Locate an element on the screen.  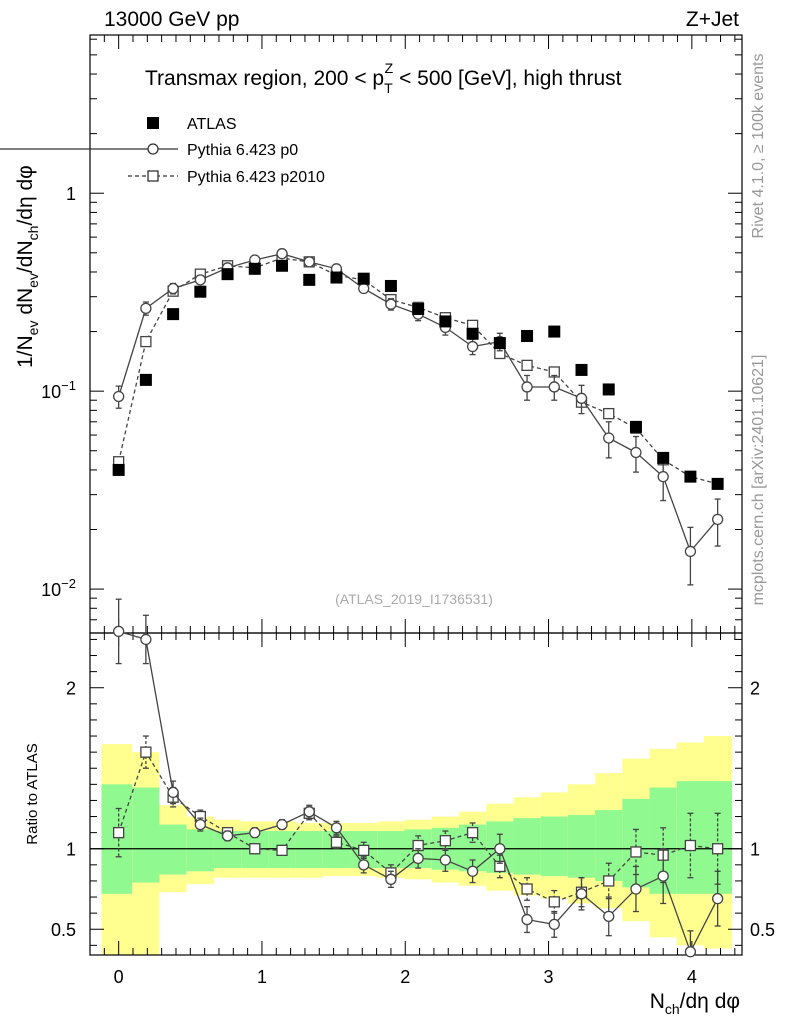
main-y-tick-label: 10⁻² is located at coordinates (58, 588).